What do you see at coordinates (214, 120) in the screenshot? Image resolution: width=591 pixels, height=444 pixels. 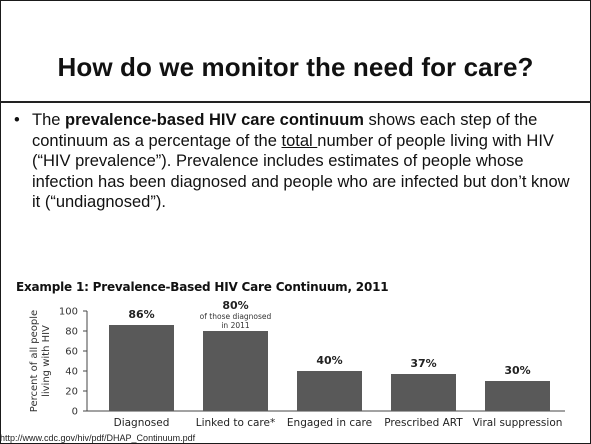 I see `bullet-bold-term: prevalence-based HIV care continuum` at bounding box center [214, 120].